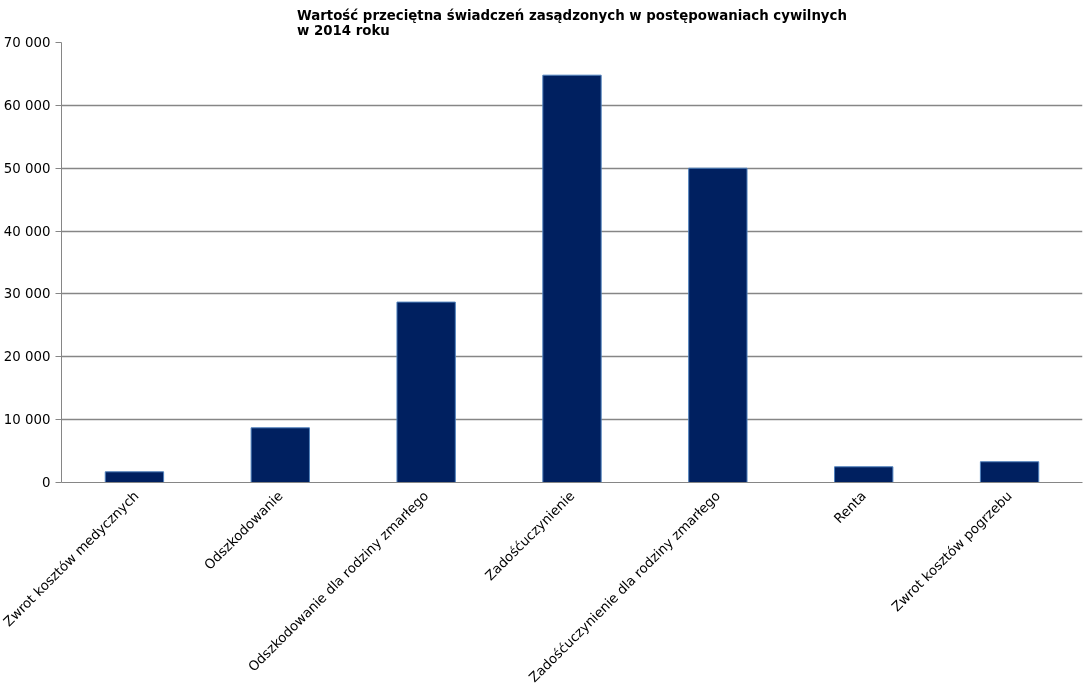 The width and height of the screenshot is (1092, 693). I want to click on y-tick-label: 60 000, so click(27, 105).